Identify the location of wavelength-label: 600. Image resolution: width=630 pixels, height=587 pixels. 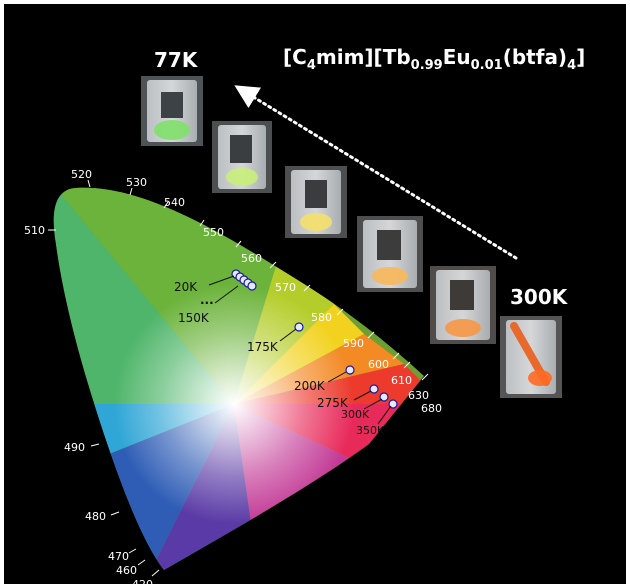
(378, 364).